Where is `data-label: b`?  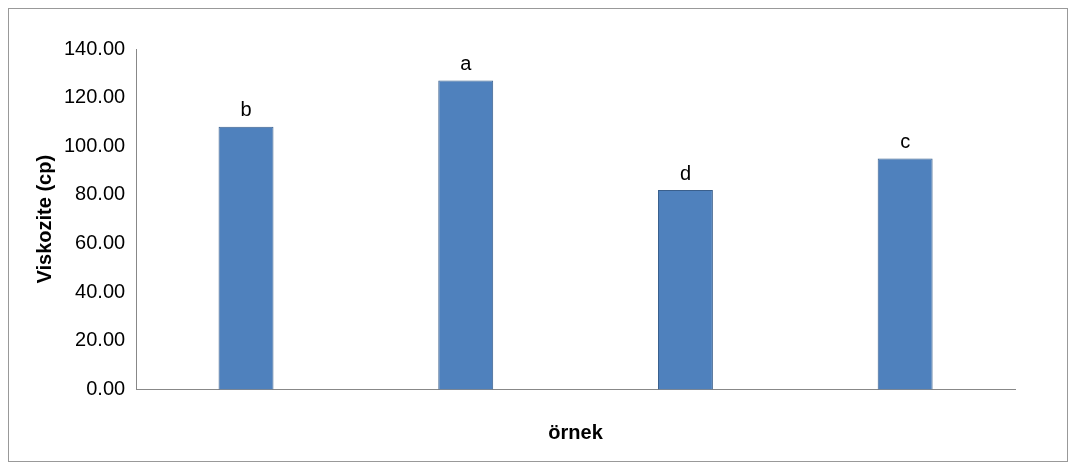 data-label: b is located at coordinates (246, 109).